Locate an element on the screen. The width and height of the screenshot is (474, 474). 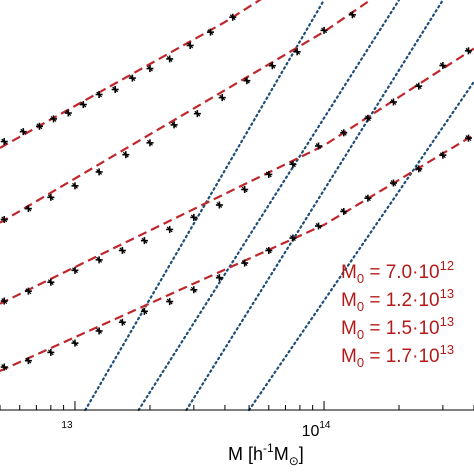
legend-entry-2: M0 = 1.2·1013 is located at coordinates (397, 300).